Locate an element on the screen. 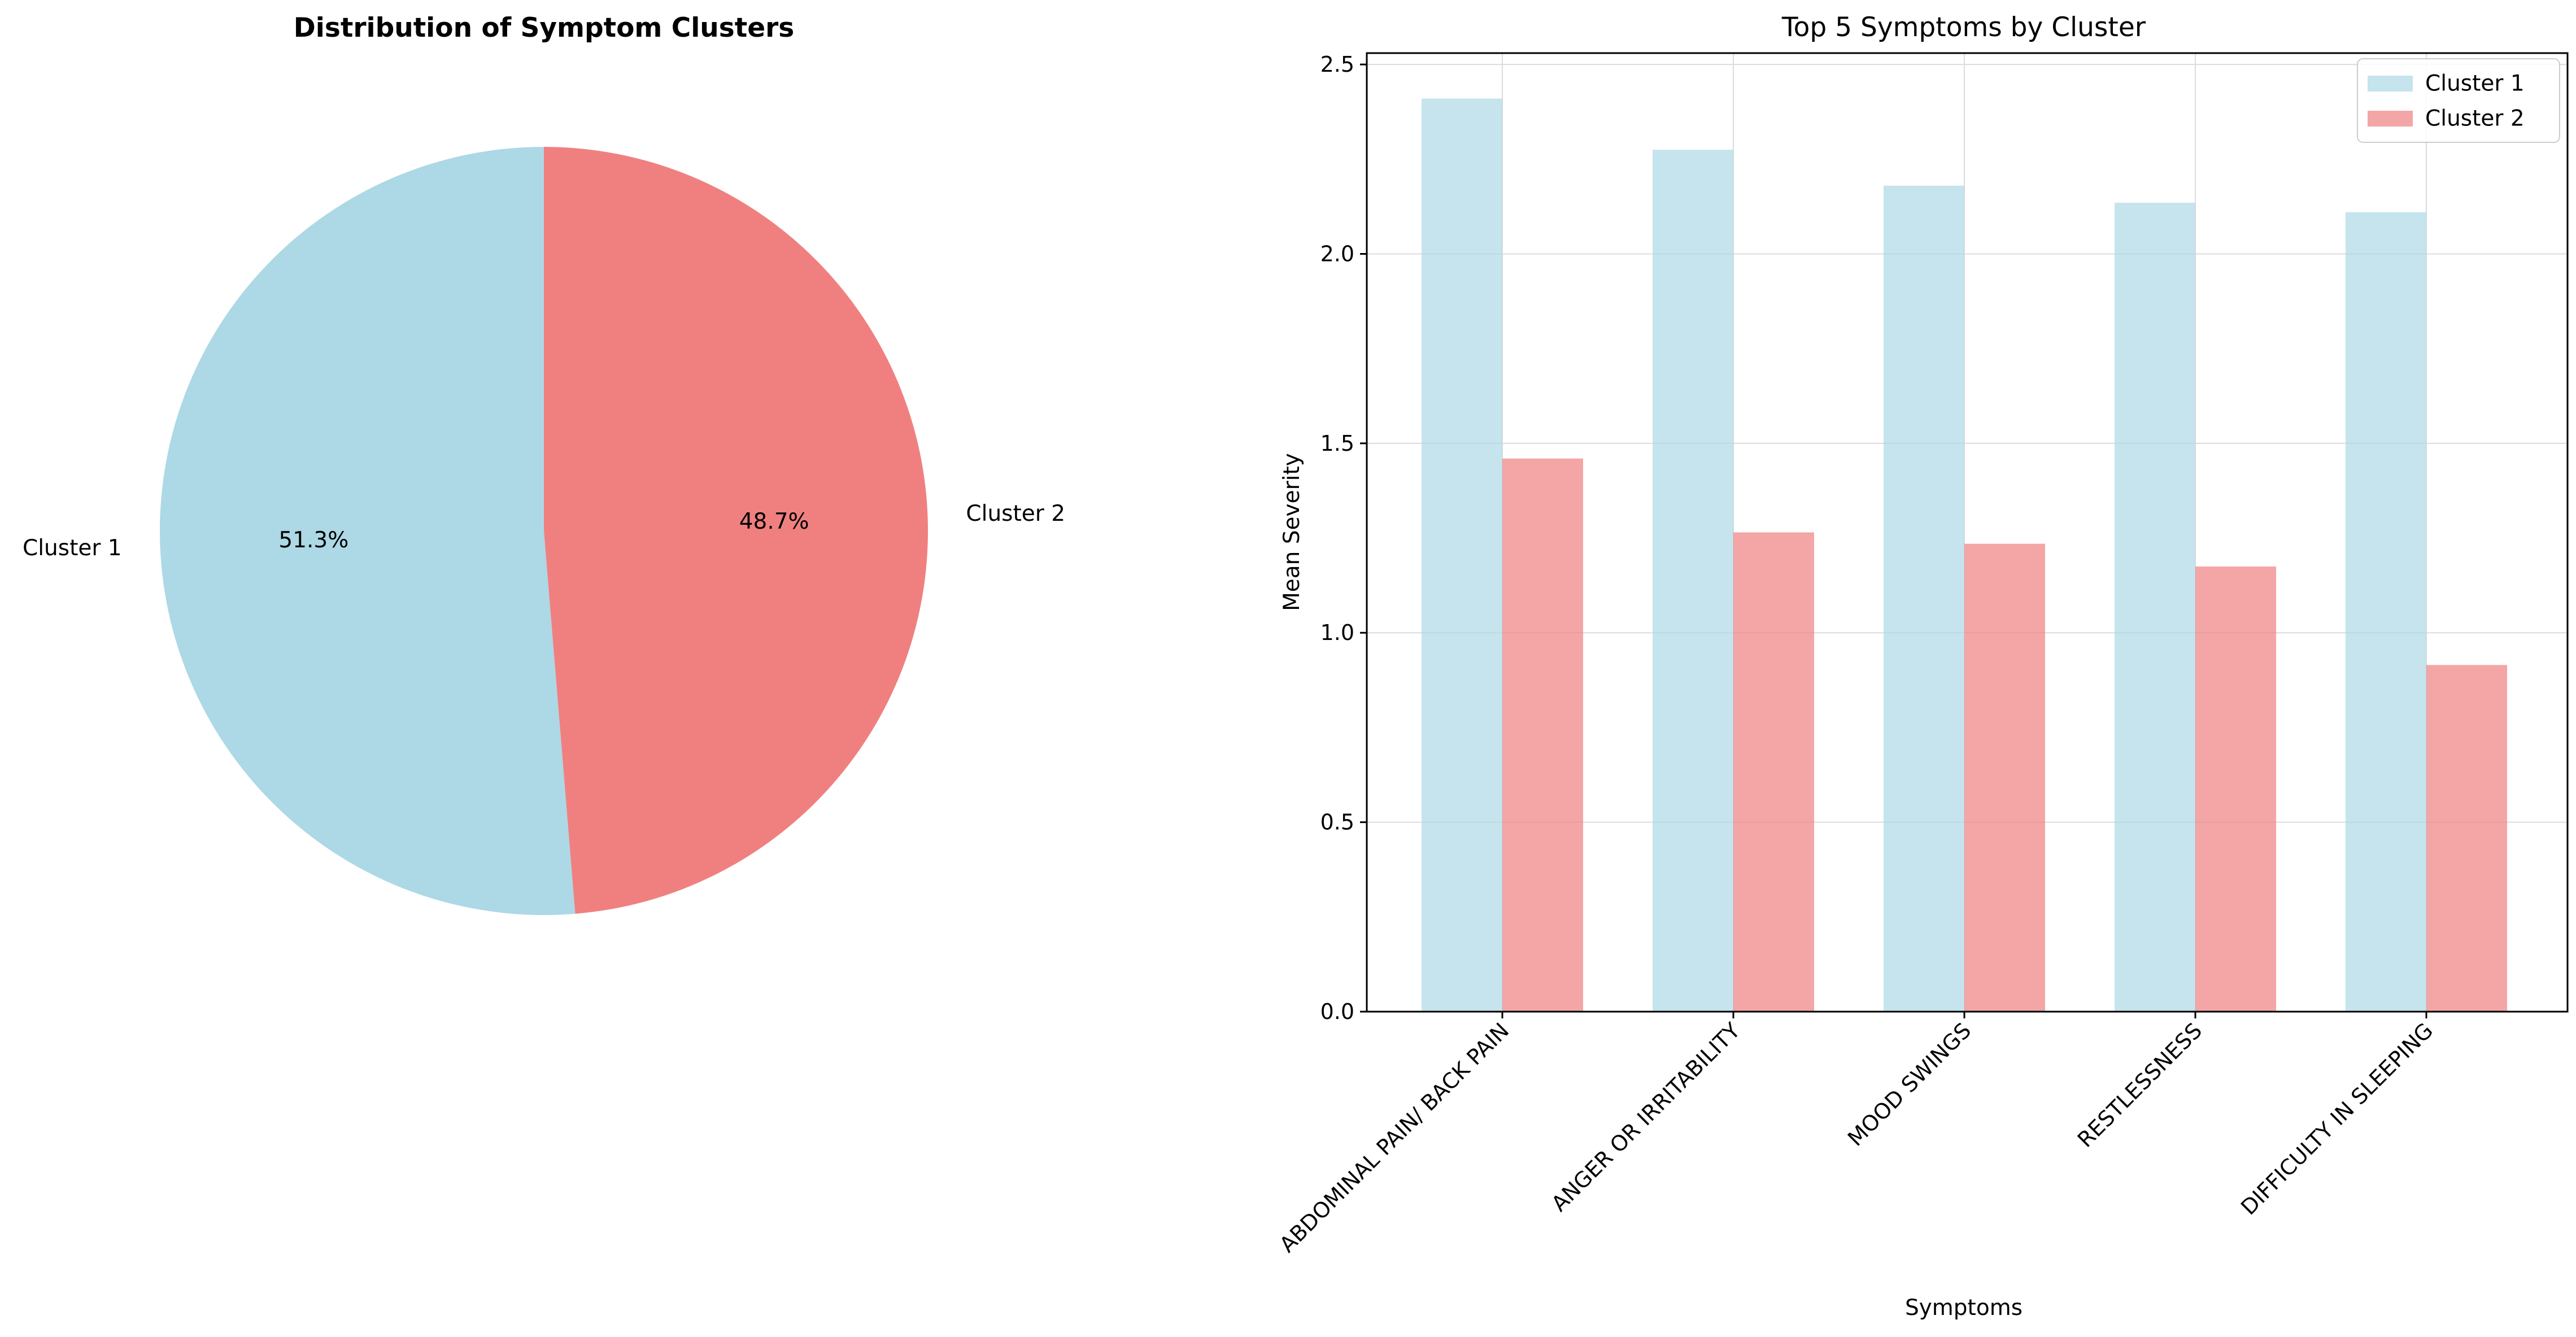 This screenshot has height=1337, width=2576. y-tick-label: 0.0 is located at coordinates (1337, 1011).